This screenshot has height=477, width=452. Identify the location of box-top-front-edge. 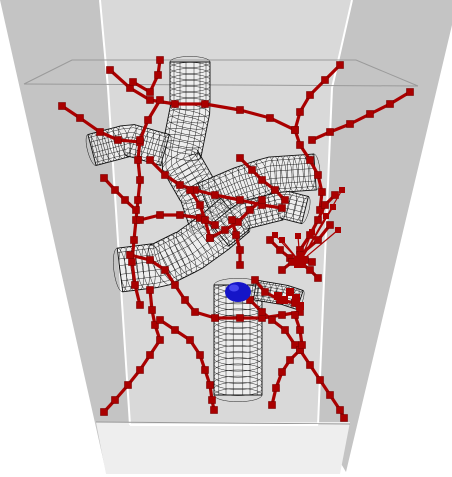
(221, 85).